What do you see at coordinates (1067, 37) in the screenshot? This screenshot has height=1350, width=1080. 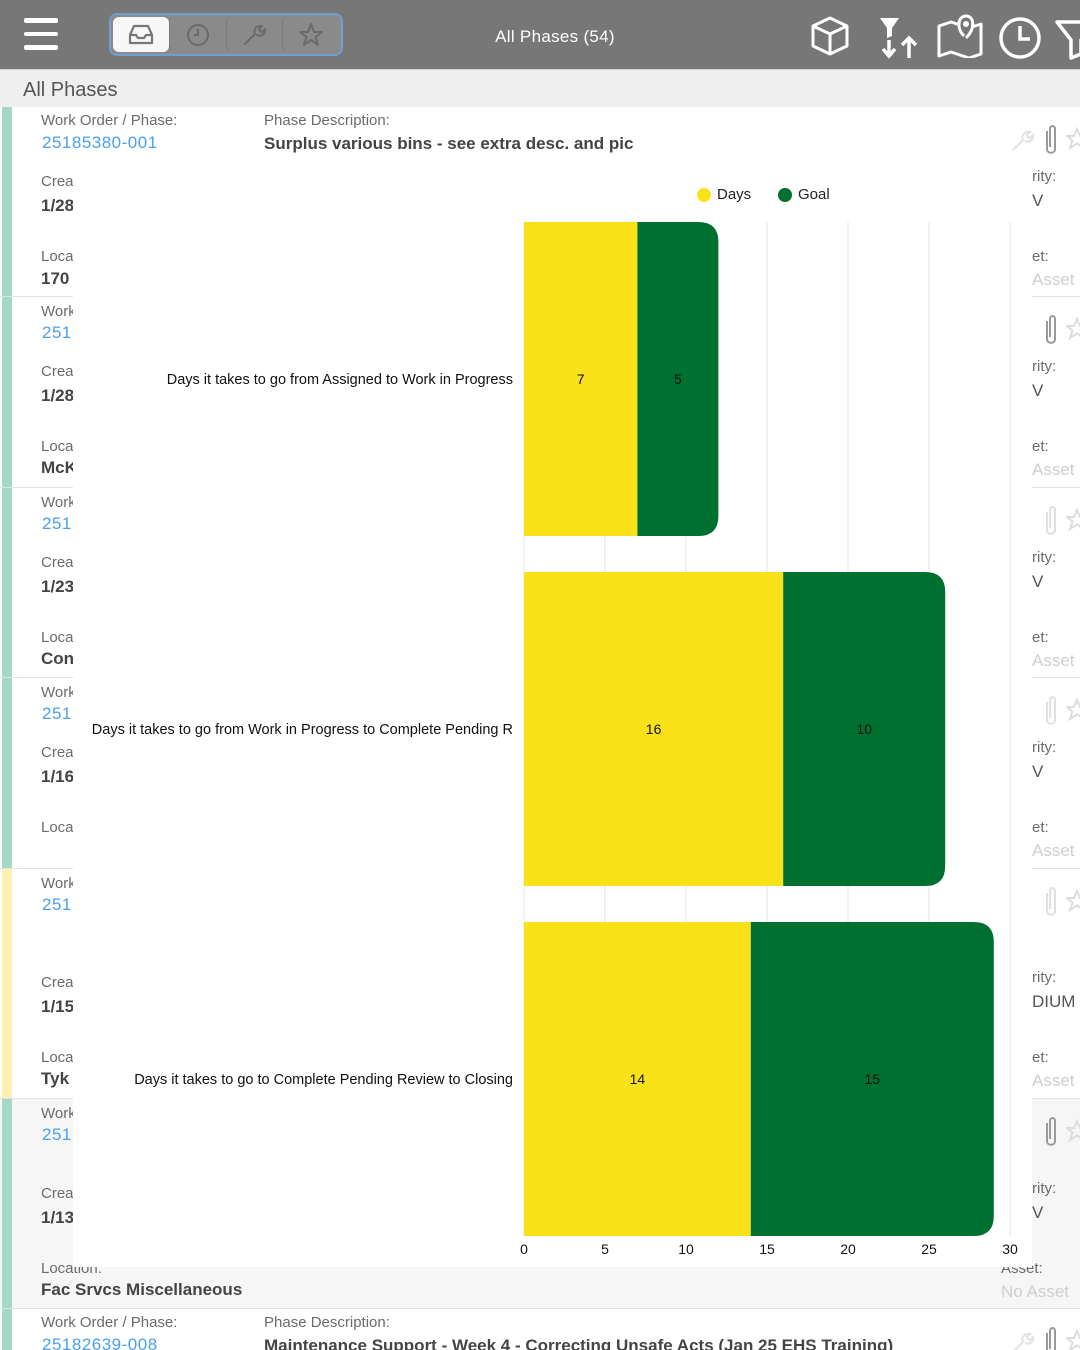 I see `filter-icon` at bounding box center [1067, 37].